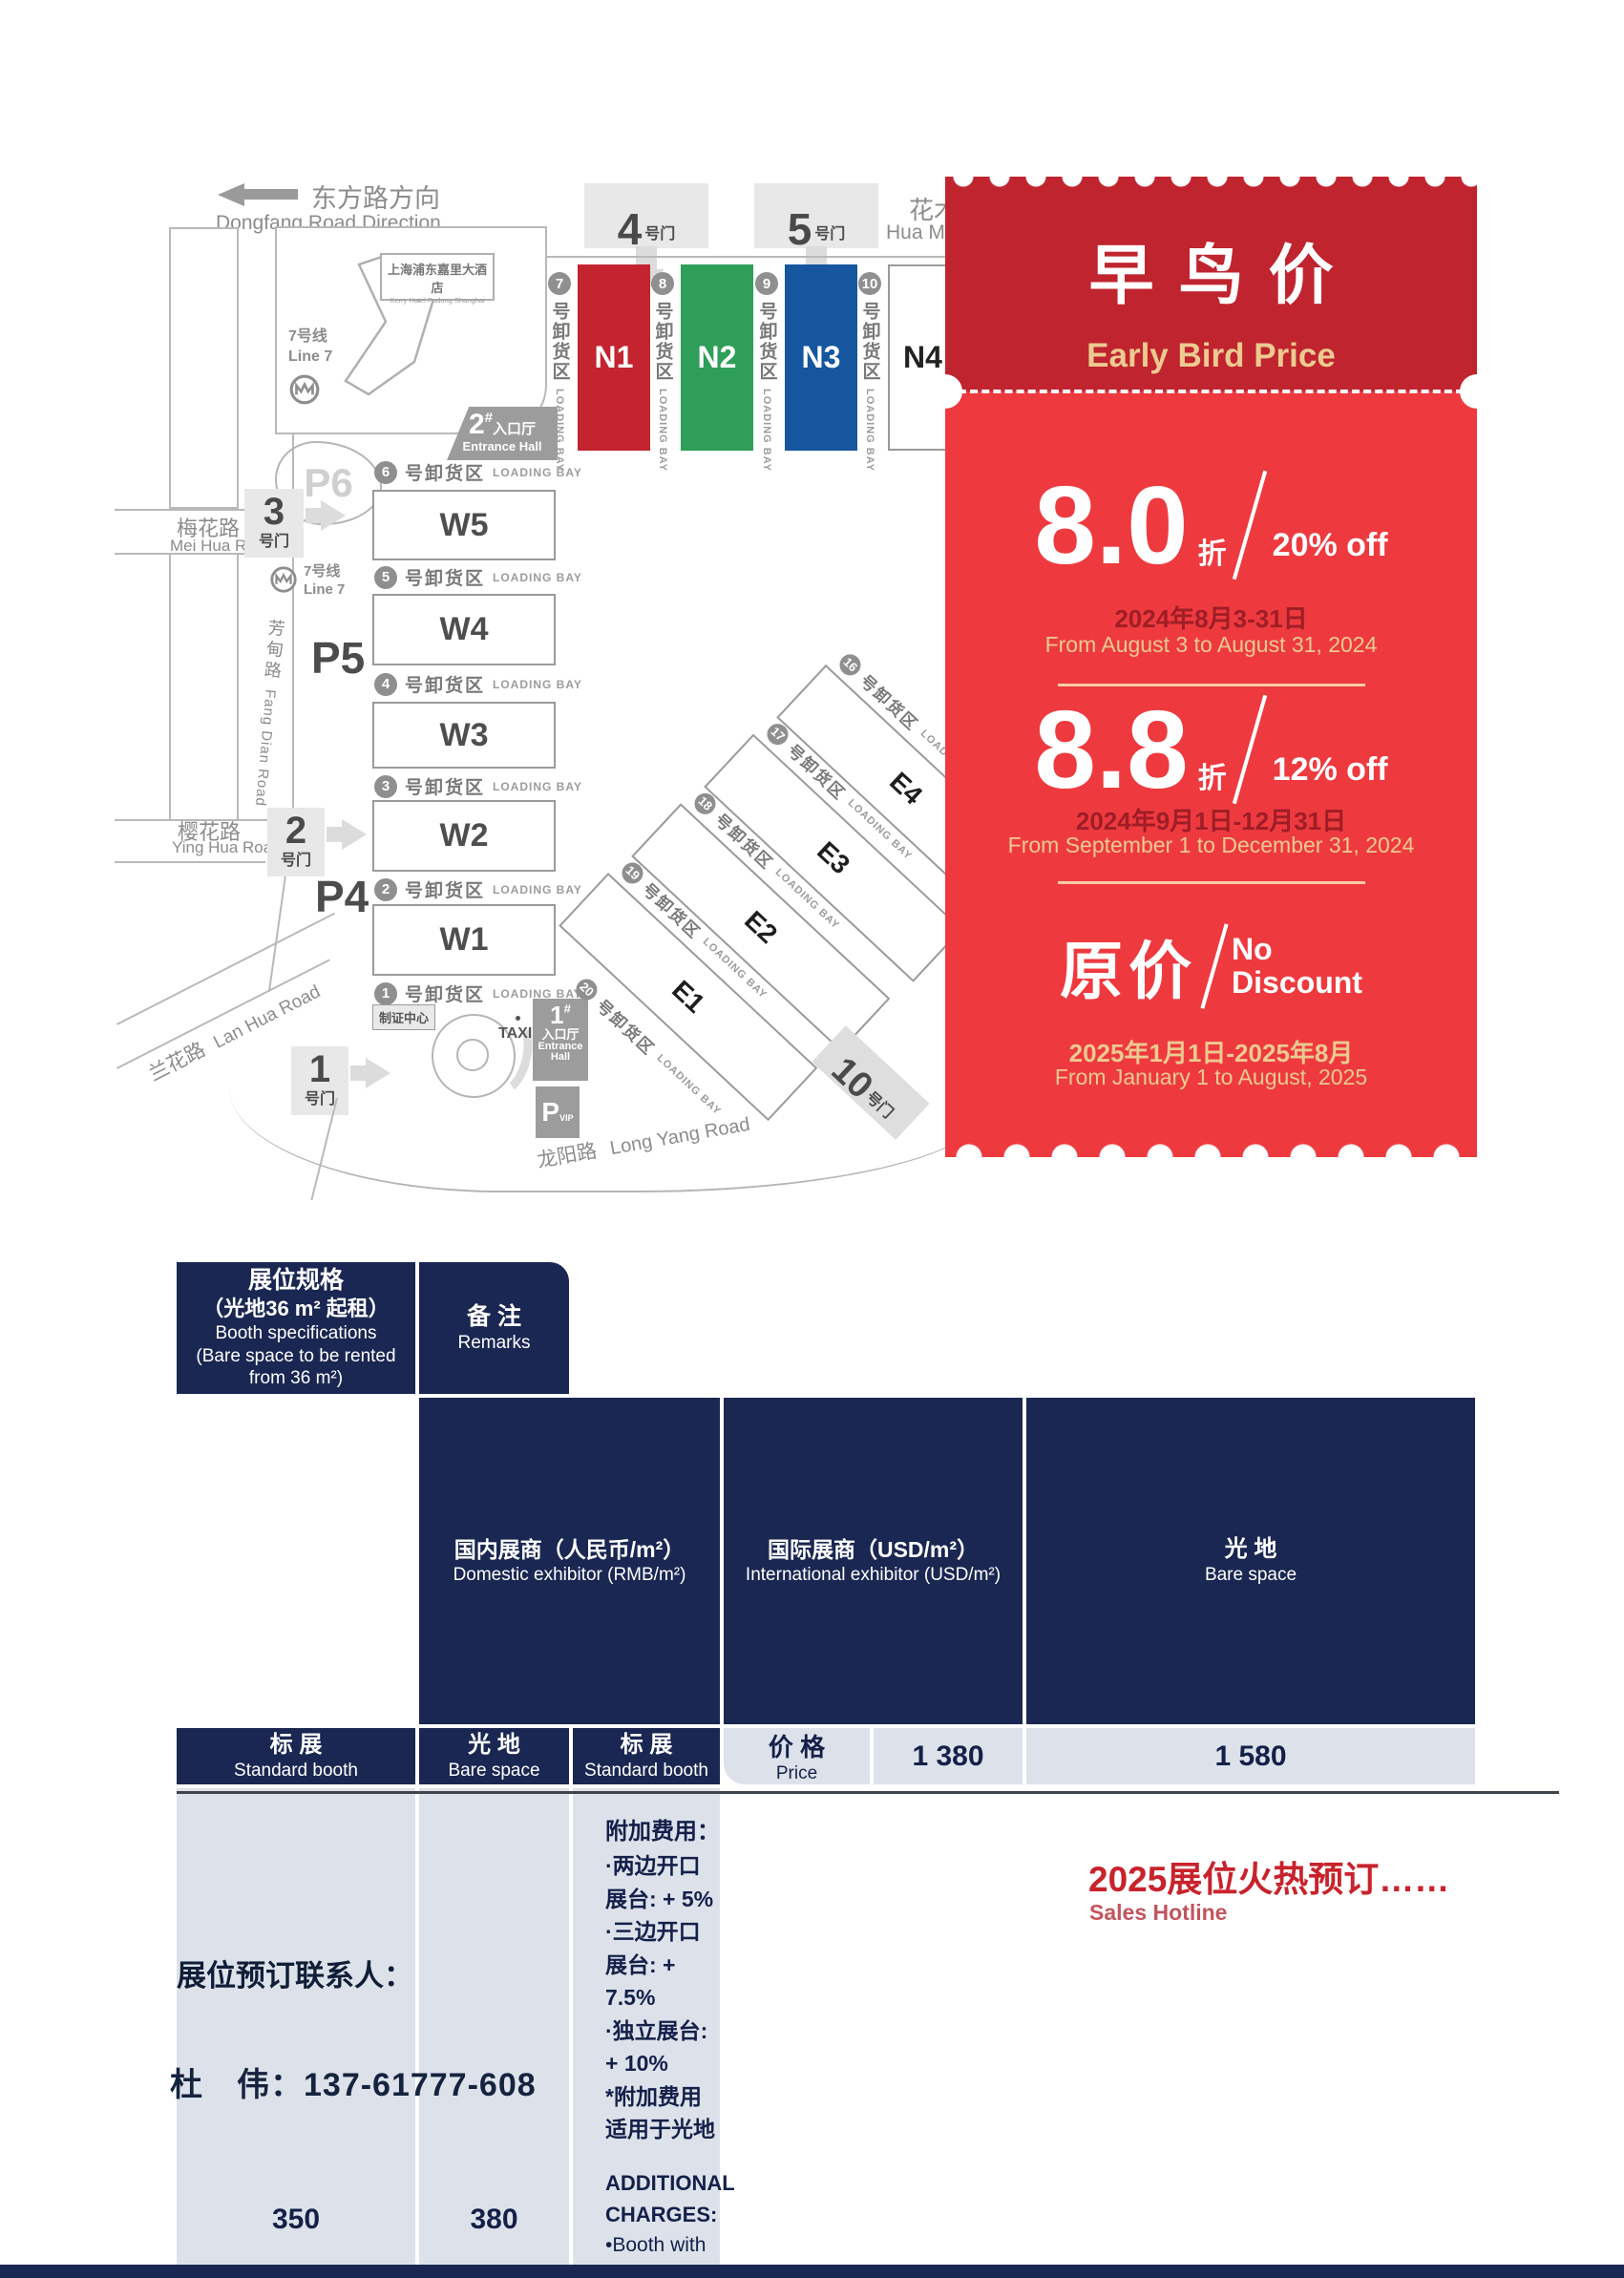  I want to click on bare-en-2: Bare space, so click(494, 1770).